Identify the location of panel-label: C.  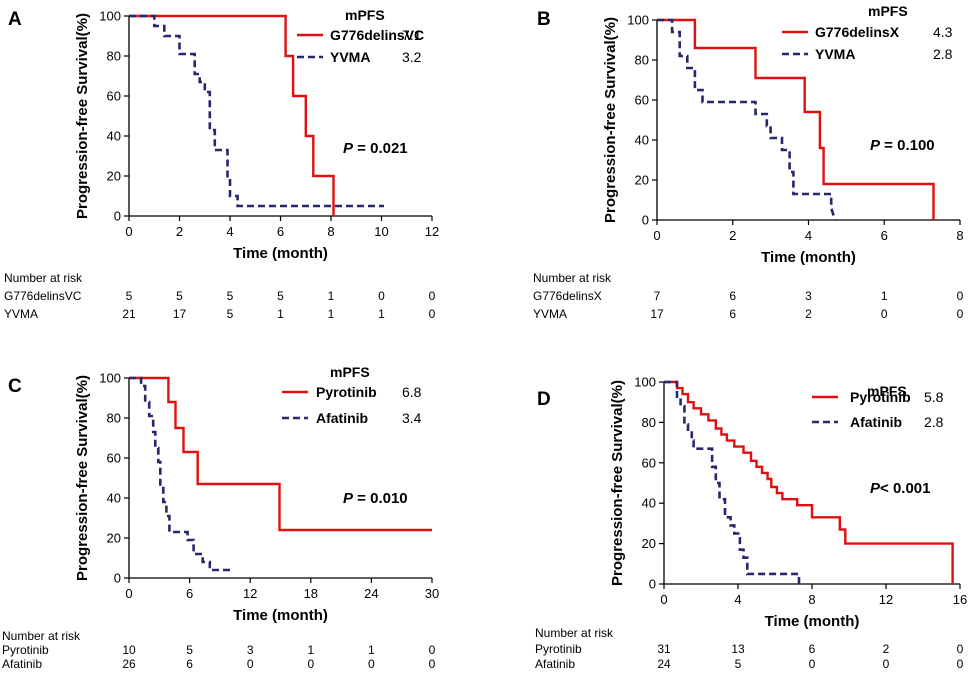
(15, 386).